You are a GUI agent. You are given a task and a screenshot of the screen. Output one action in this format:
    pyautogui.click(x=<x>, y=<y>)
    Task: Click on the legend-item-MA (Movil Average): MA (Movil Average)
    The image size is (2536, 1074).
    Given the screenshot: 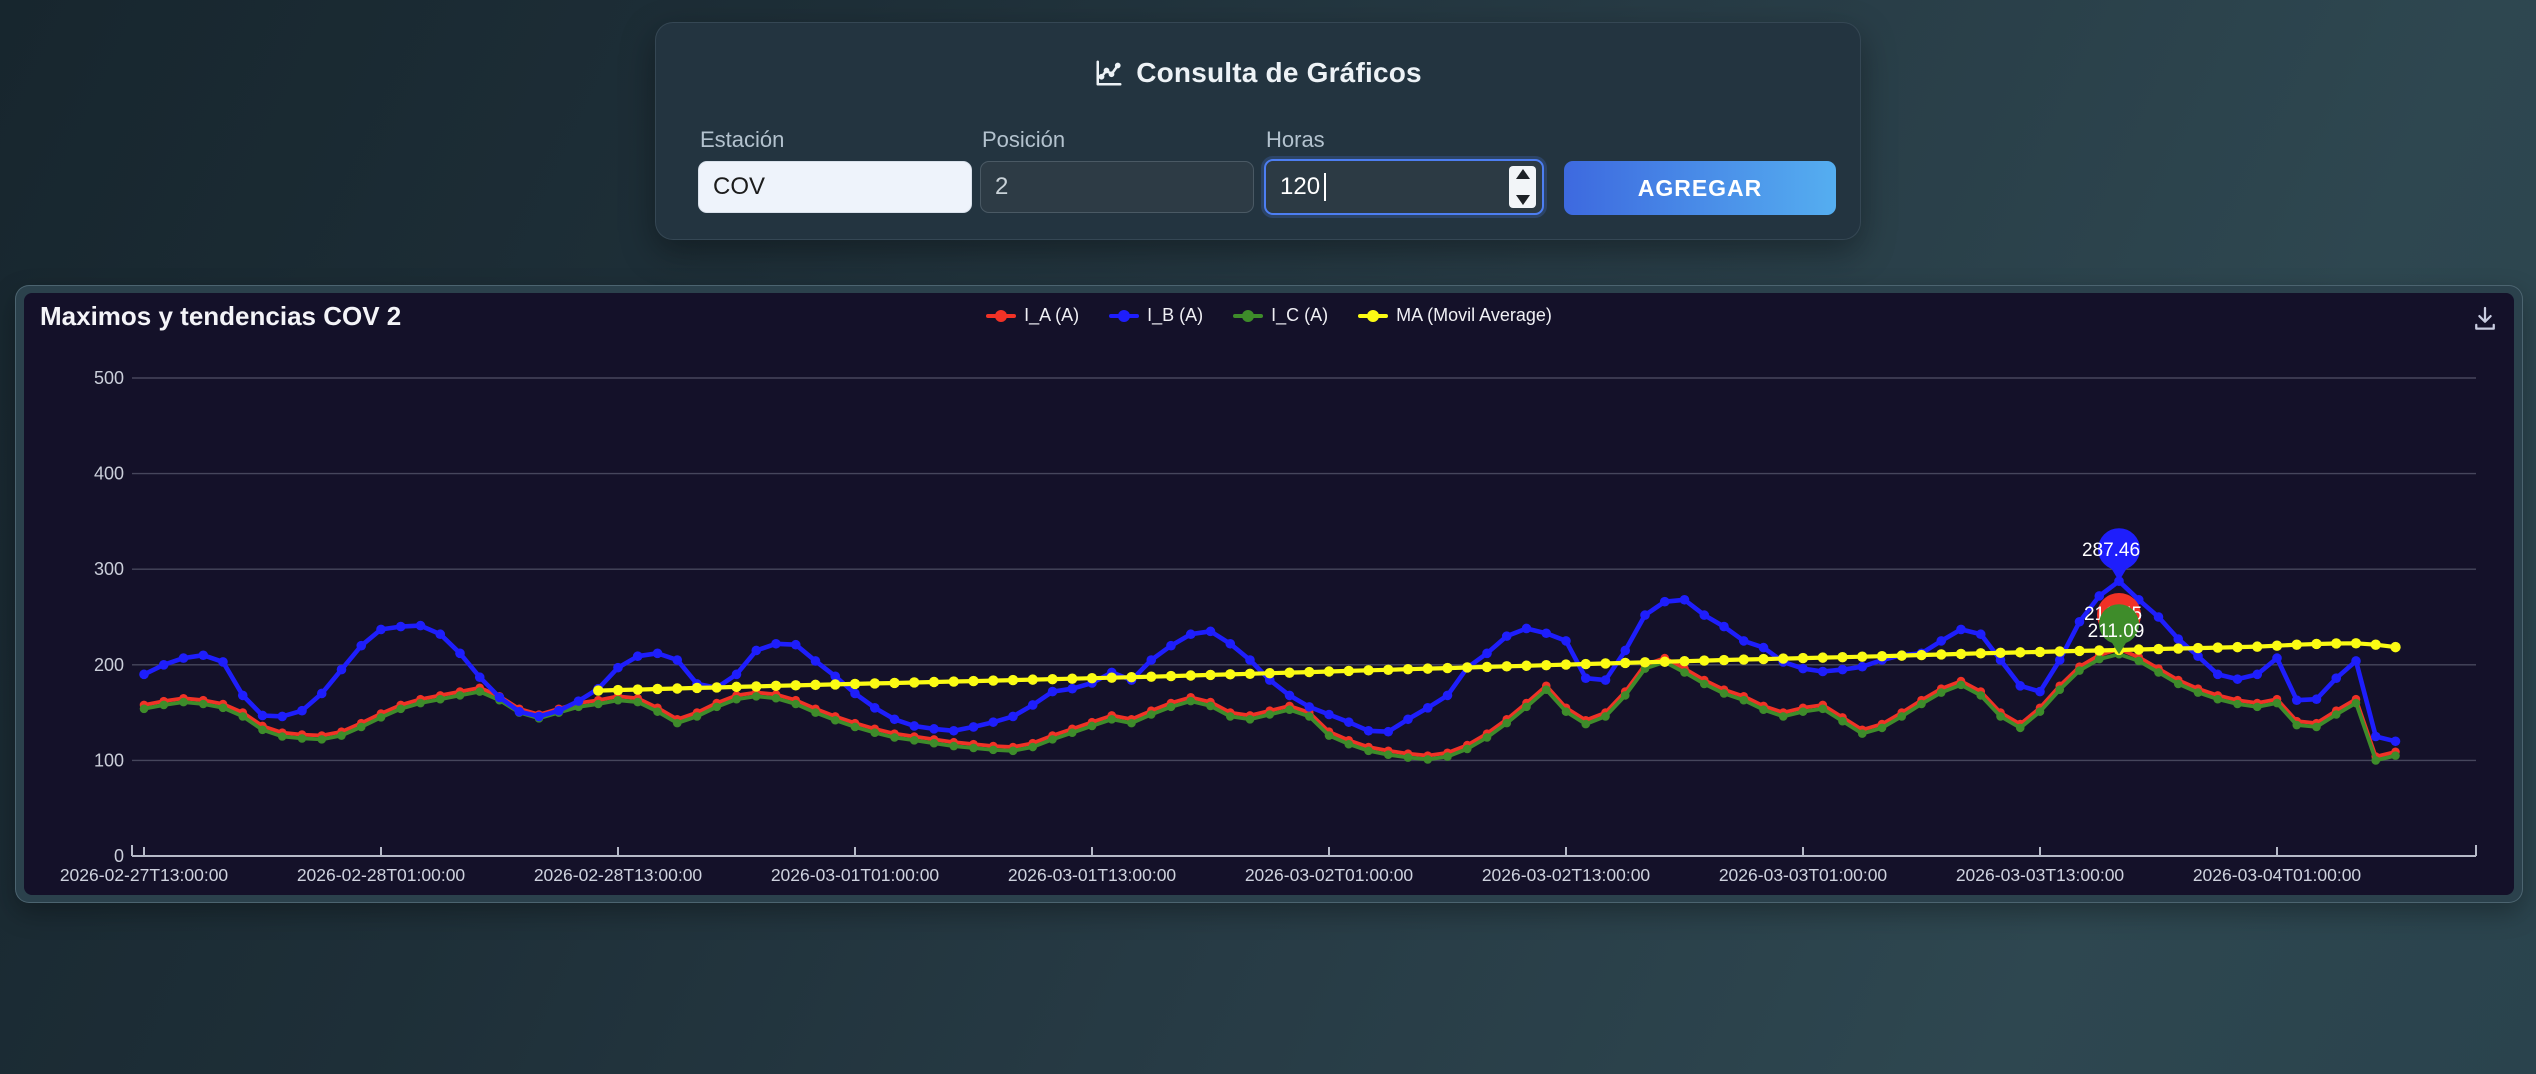 What is the action you would take?
    pyautogui.click(x=1455, y=315)
    